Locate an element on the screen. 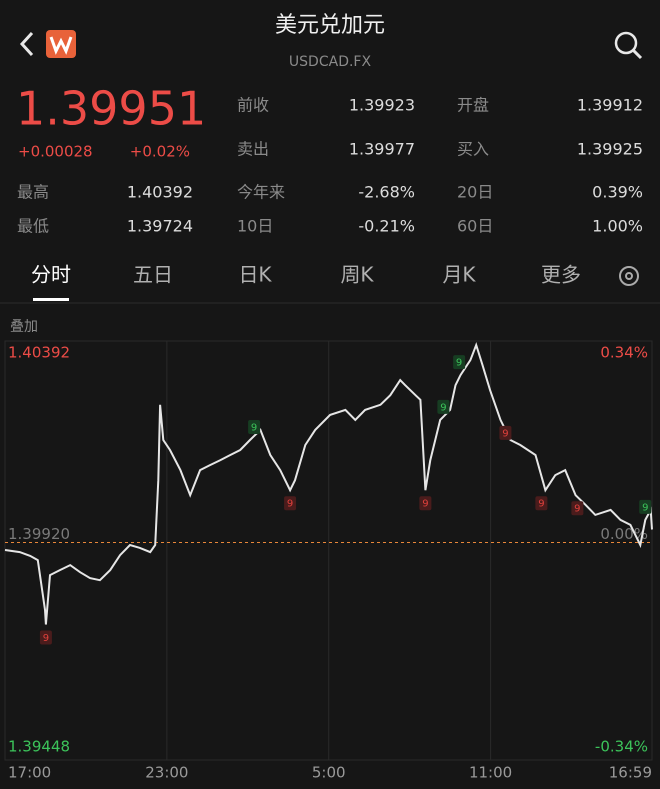 This screenshot has height=789, width=660. stat-label: 10日 is located at coordinates (255, 226).